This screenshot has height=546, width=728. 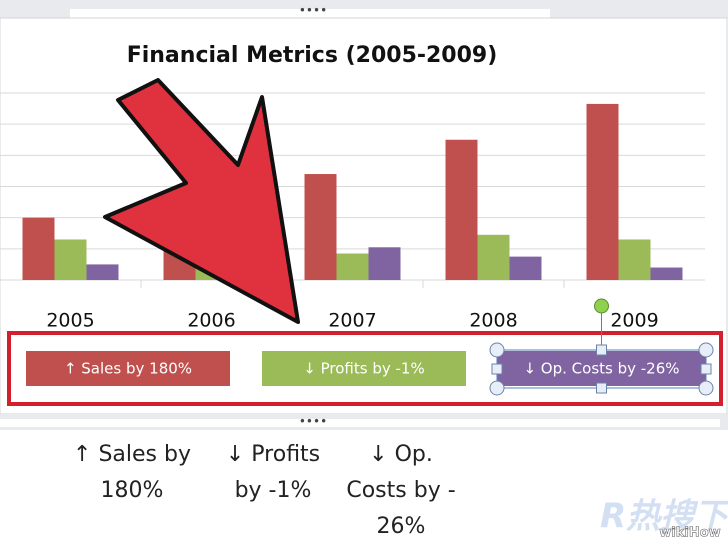 What do you see at coordinates (273, 454) in the screenshot?
I see `cell-line: ↓ Profits` at bounding box center [273, 454].